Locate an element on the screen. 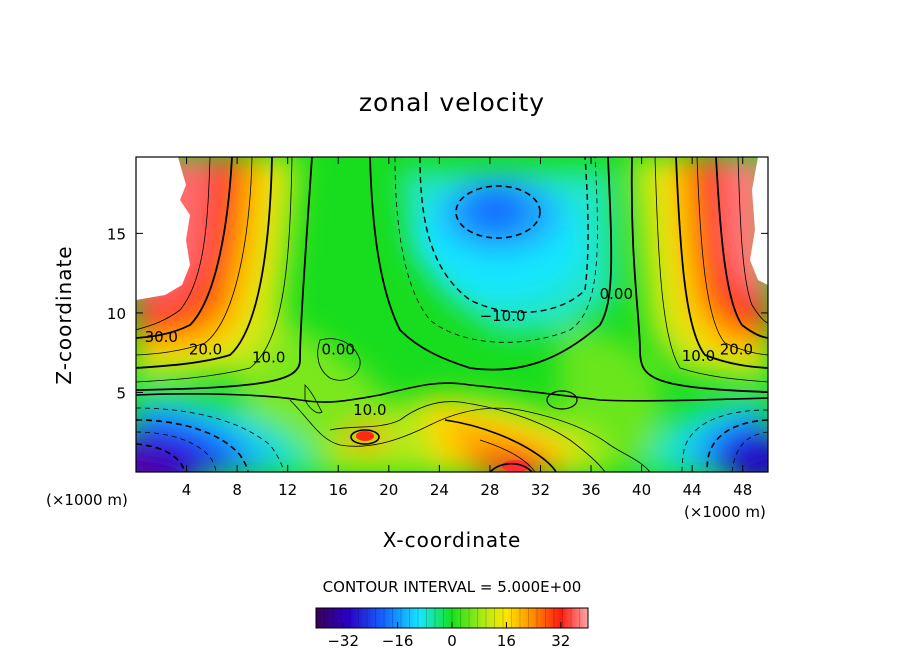 The image size is (904, 654). x-tick-label: 12 is located at coordinates (287, 490).